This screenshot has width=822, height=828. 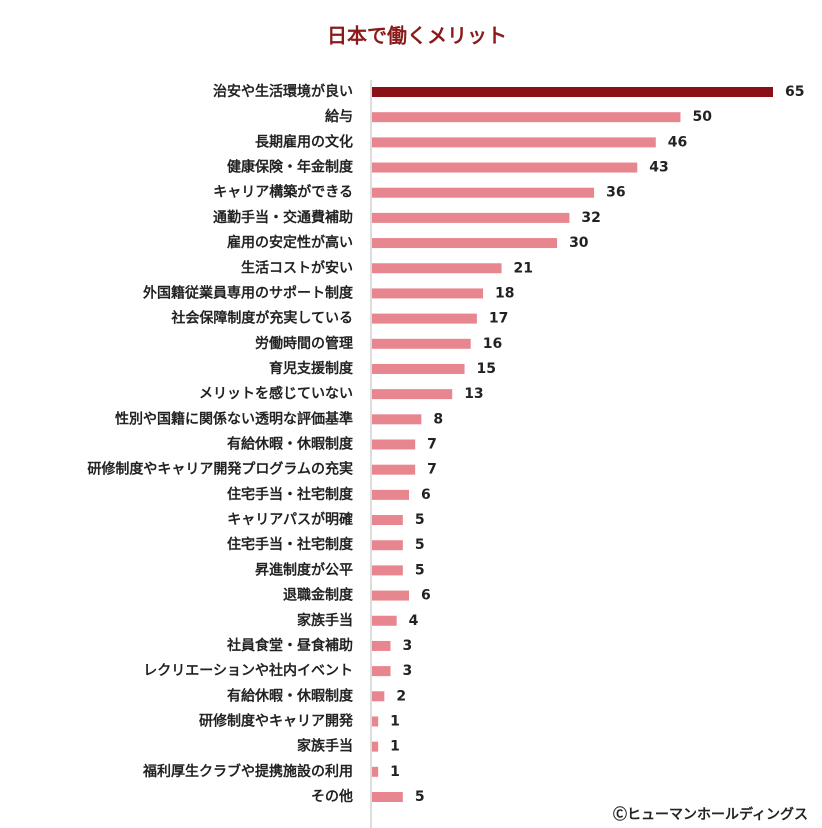 I want to click on value-label: 17, so click(x=498, y=319).